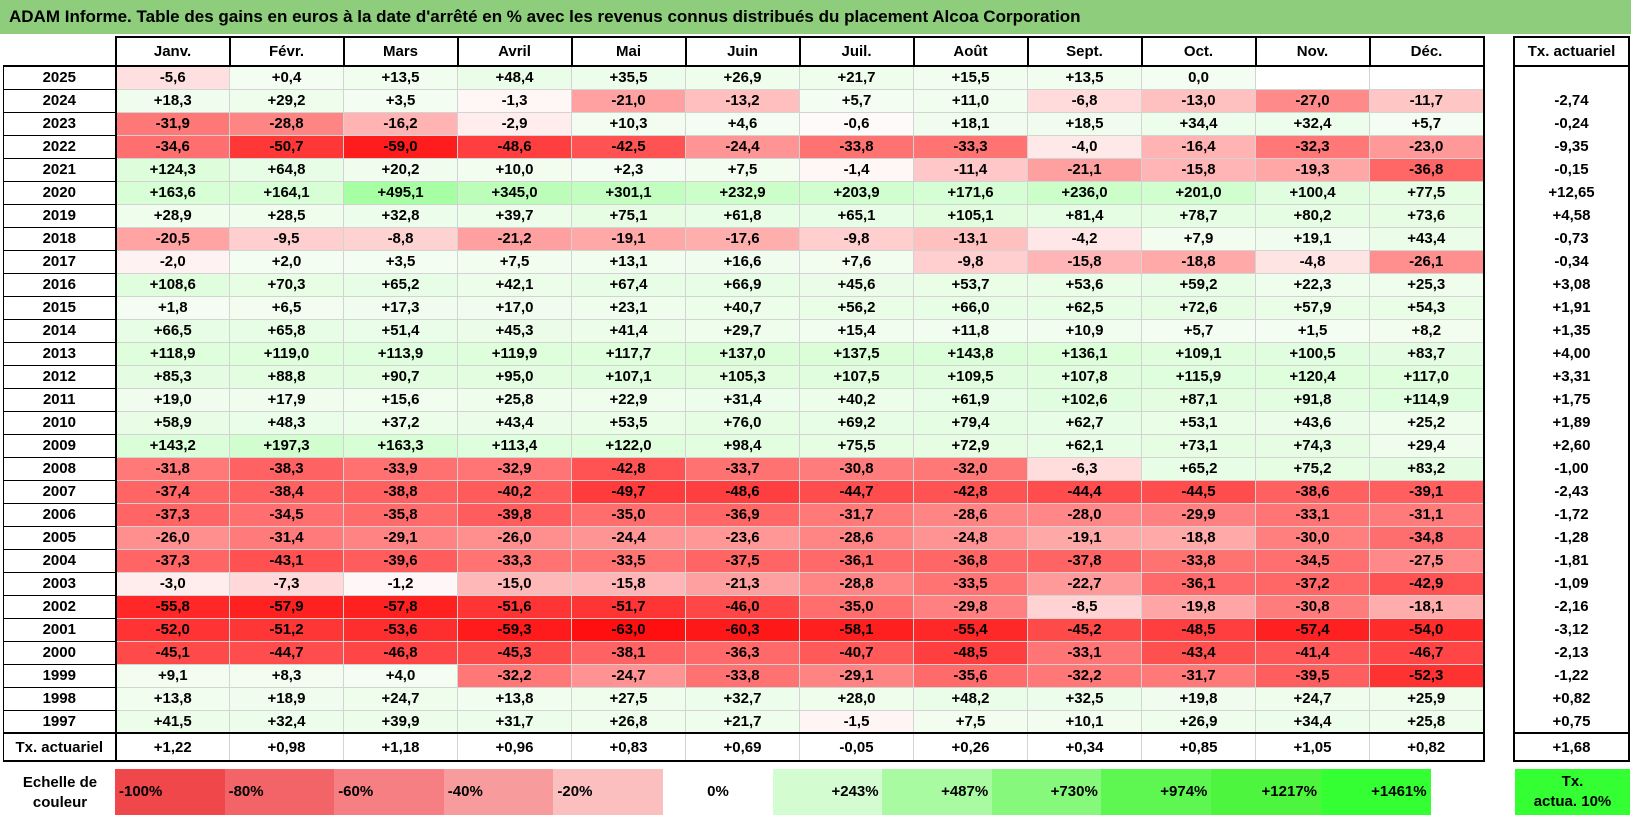 Image resolution: width=1631 pixels, height=815 pixels. What do you see at coordinates (742, 399) in the screenshot?
I see `value-cell: +31,4` at bounding box center [742, 399].